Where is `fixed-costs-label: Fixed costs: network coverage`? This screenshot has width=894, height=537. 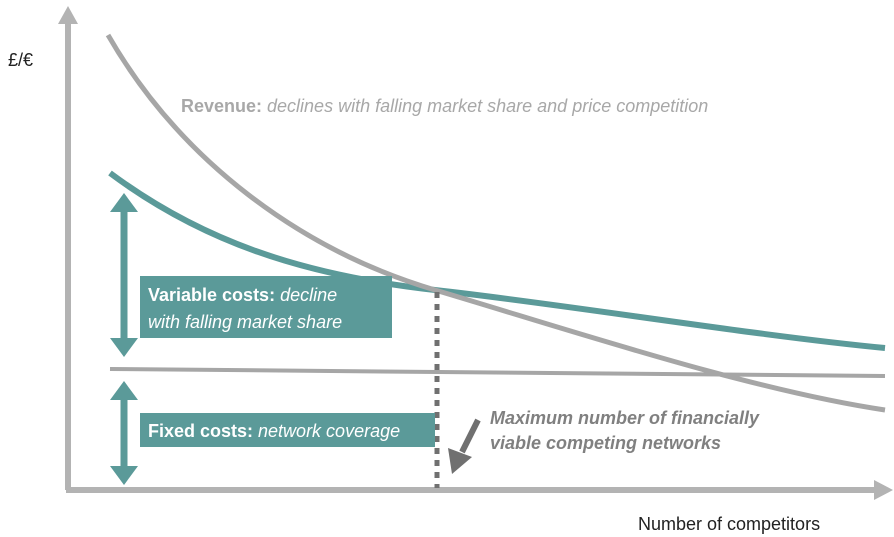 fixed-costs-label: Fixed costs: network coverage is located at coordinates (274, 431).